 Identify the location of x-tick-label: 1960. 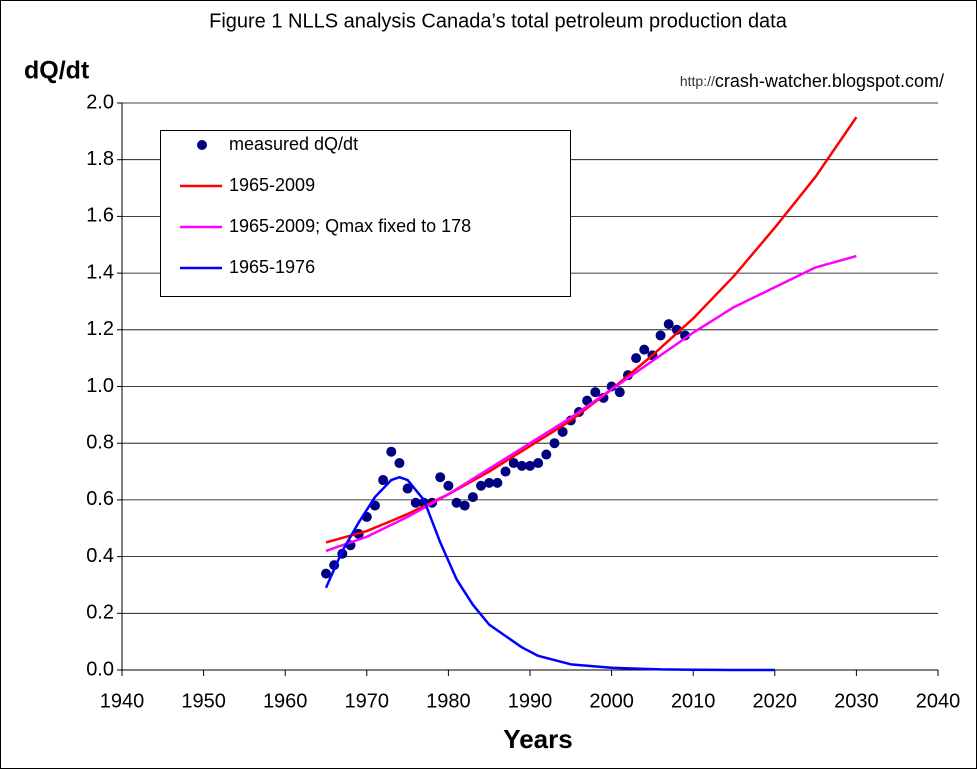
(285, 701).